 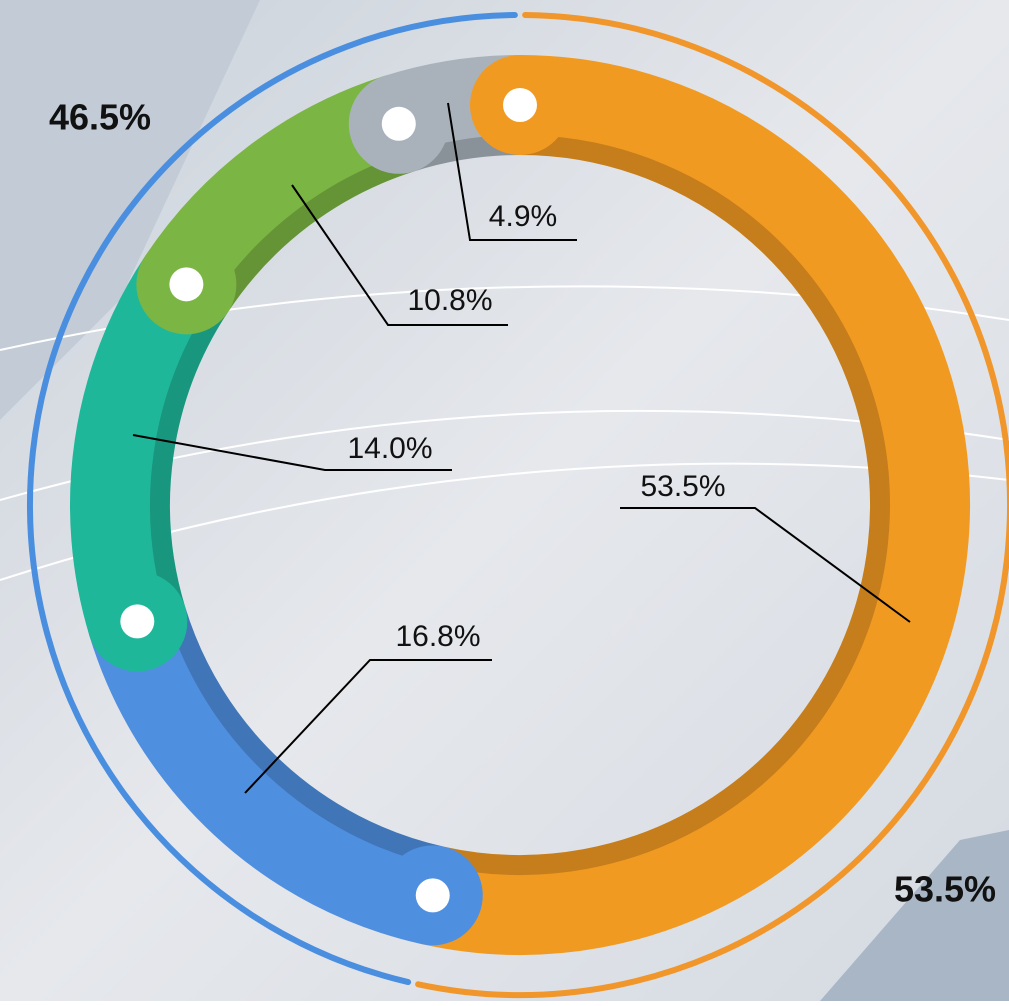 What do you see at coordinates (682, 486) in the screenshot?
I see `value-label: 53.5%` at bounding box center [682, 486].